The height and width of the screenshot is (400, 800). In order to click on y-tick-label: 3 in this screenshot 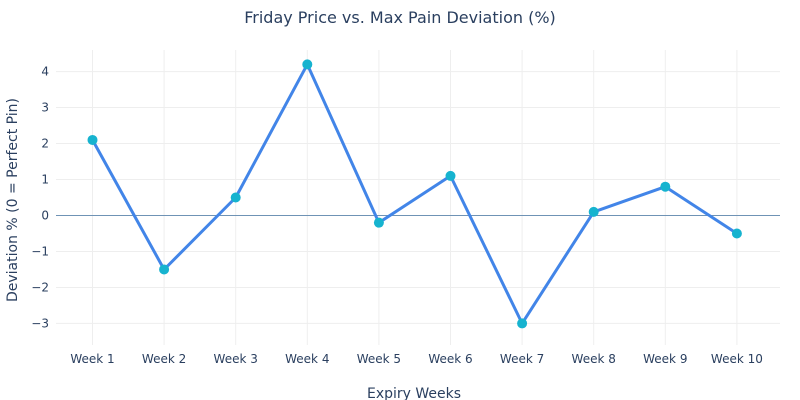, I will do `click(45, 108)`.